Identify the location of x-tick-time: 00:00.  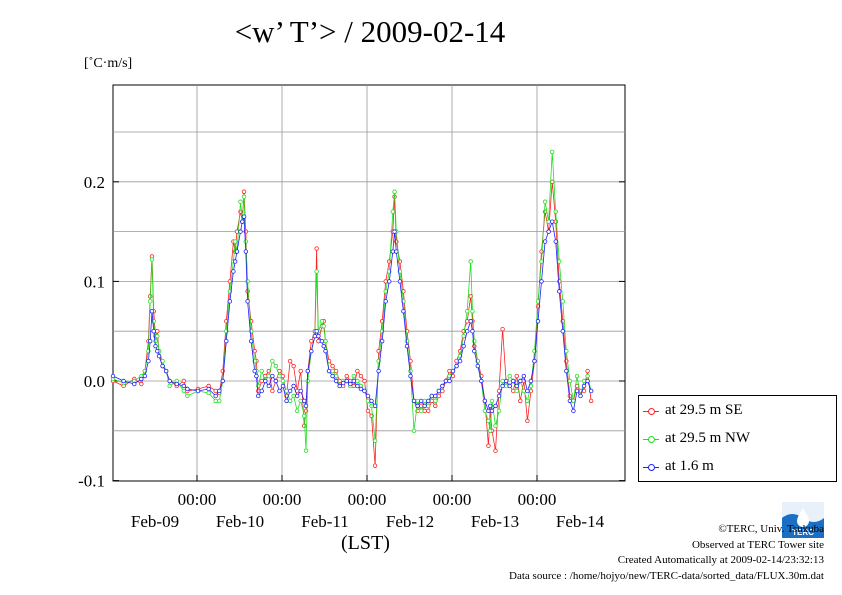
(537, 499).